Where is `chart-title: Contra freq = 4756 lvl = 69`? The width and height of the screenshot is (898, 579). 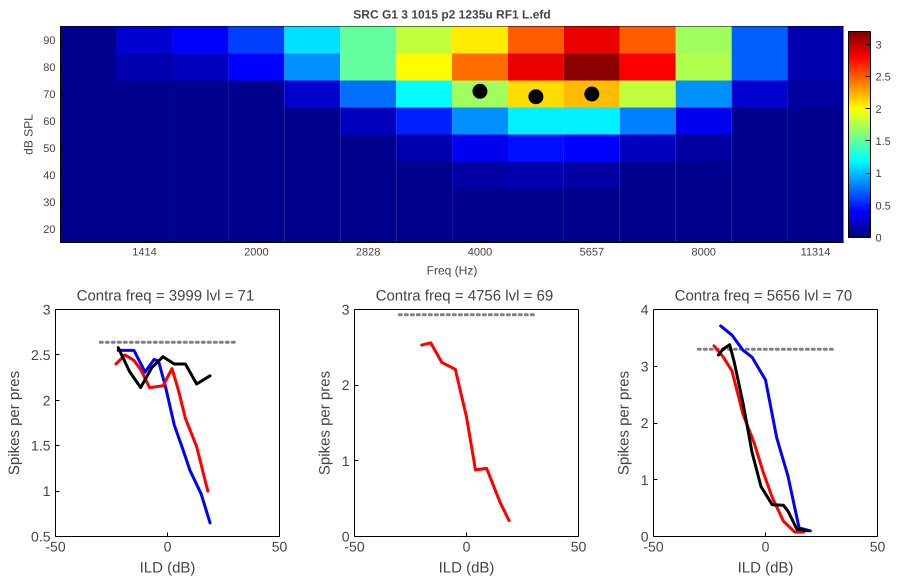
chart-title: Contra freq = 4756 lvl = 69 is located at coordinates (465, 296).